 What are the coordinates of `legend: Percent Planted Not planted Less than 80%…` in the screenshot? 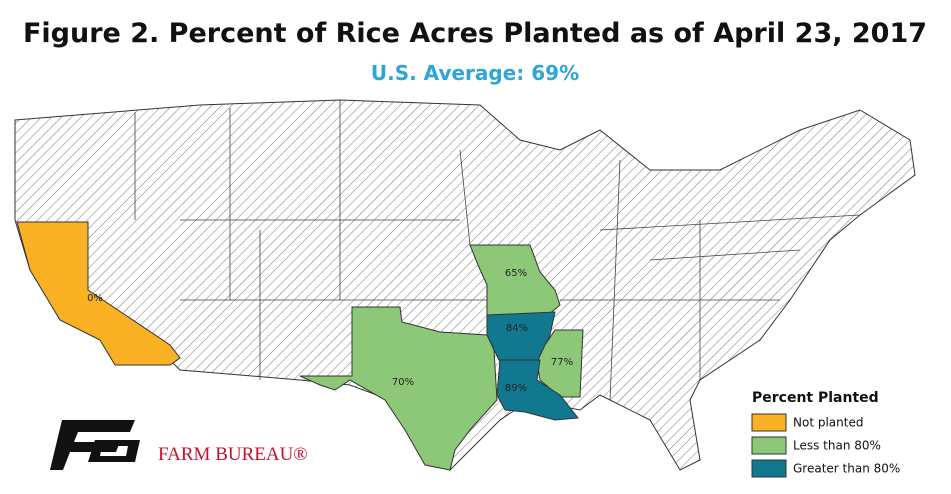 It's located at (825, 434).